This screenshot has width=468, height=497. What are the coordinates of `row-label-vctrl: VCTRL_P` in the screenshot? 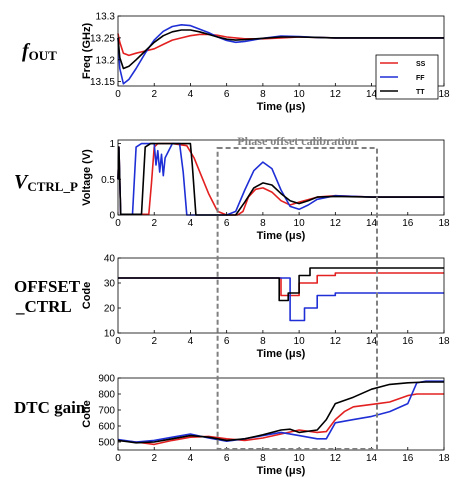 It's located at (46, 182).